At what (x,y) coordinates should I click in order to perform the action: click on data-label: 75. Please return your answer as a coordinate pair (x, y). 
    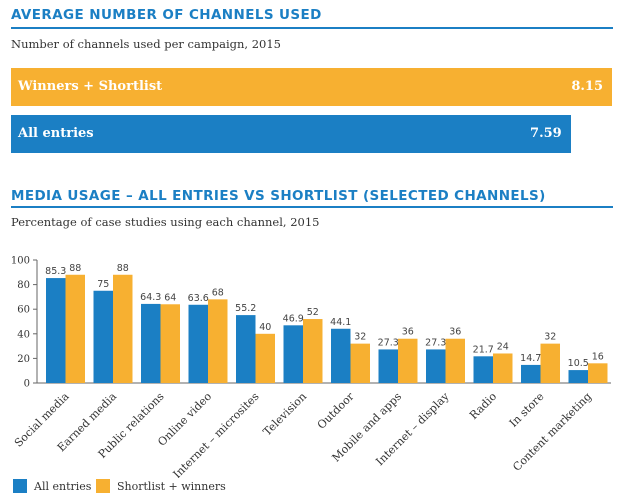
    Looking at the image, I should click on (103, 284).